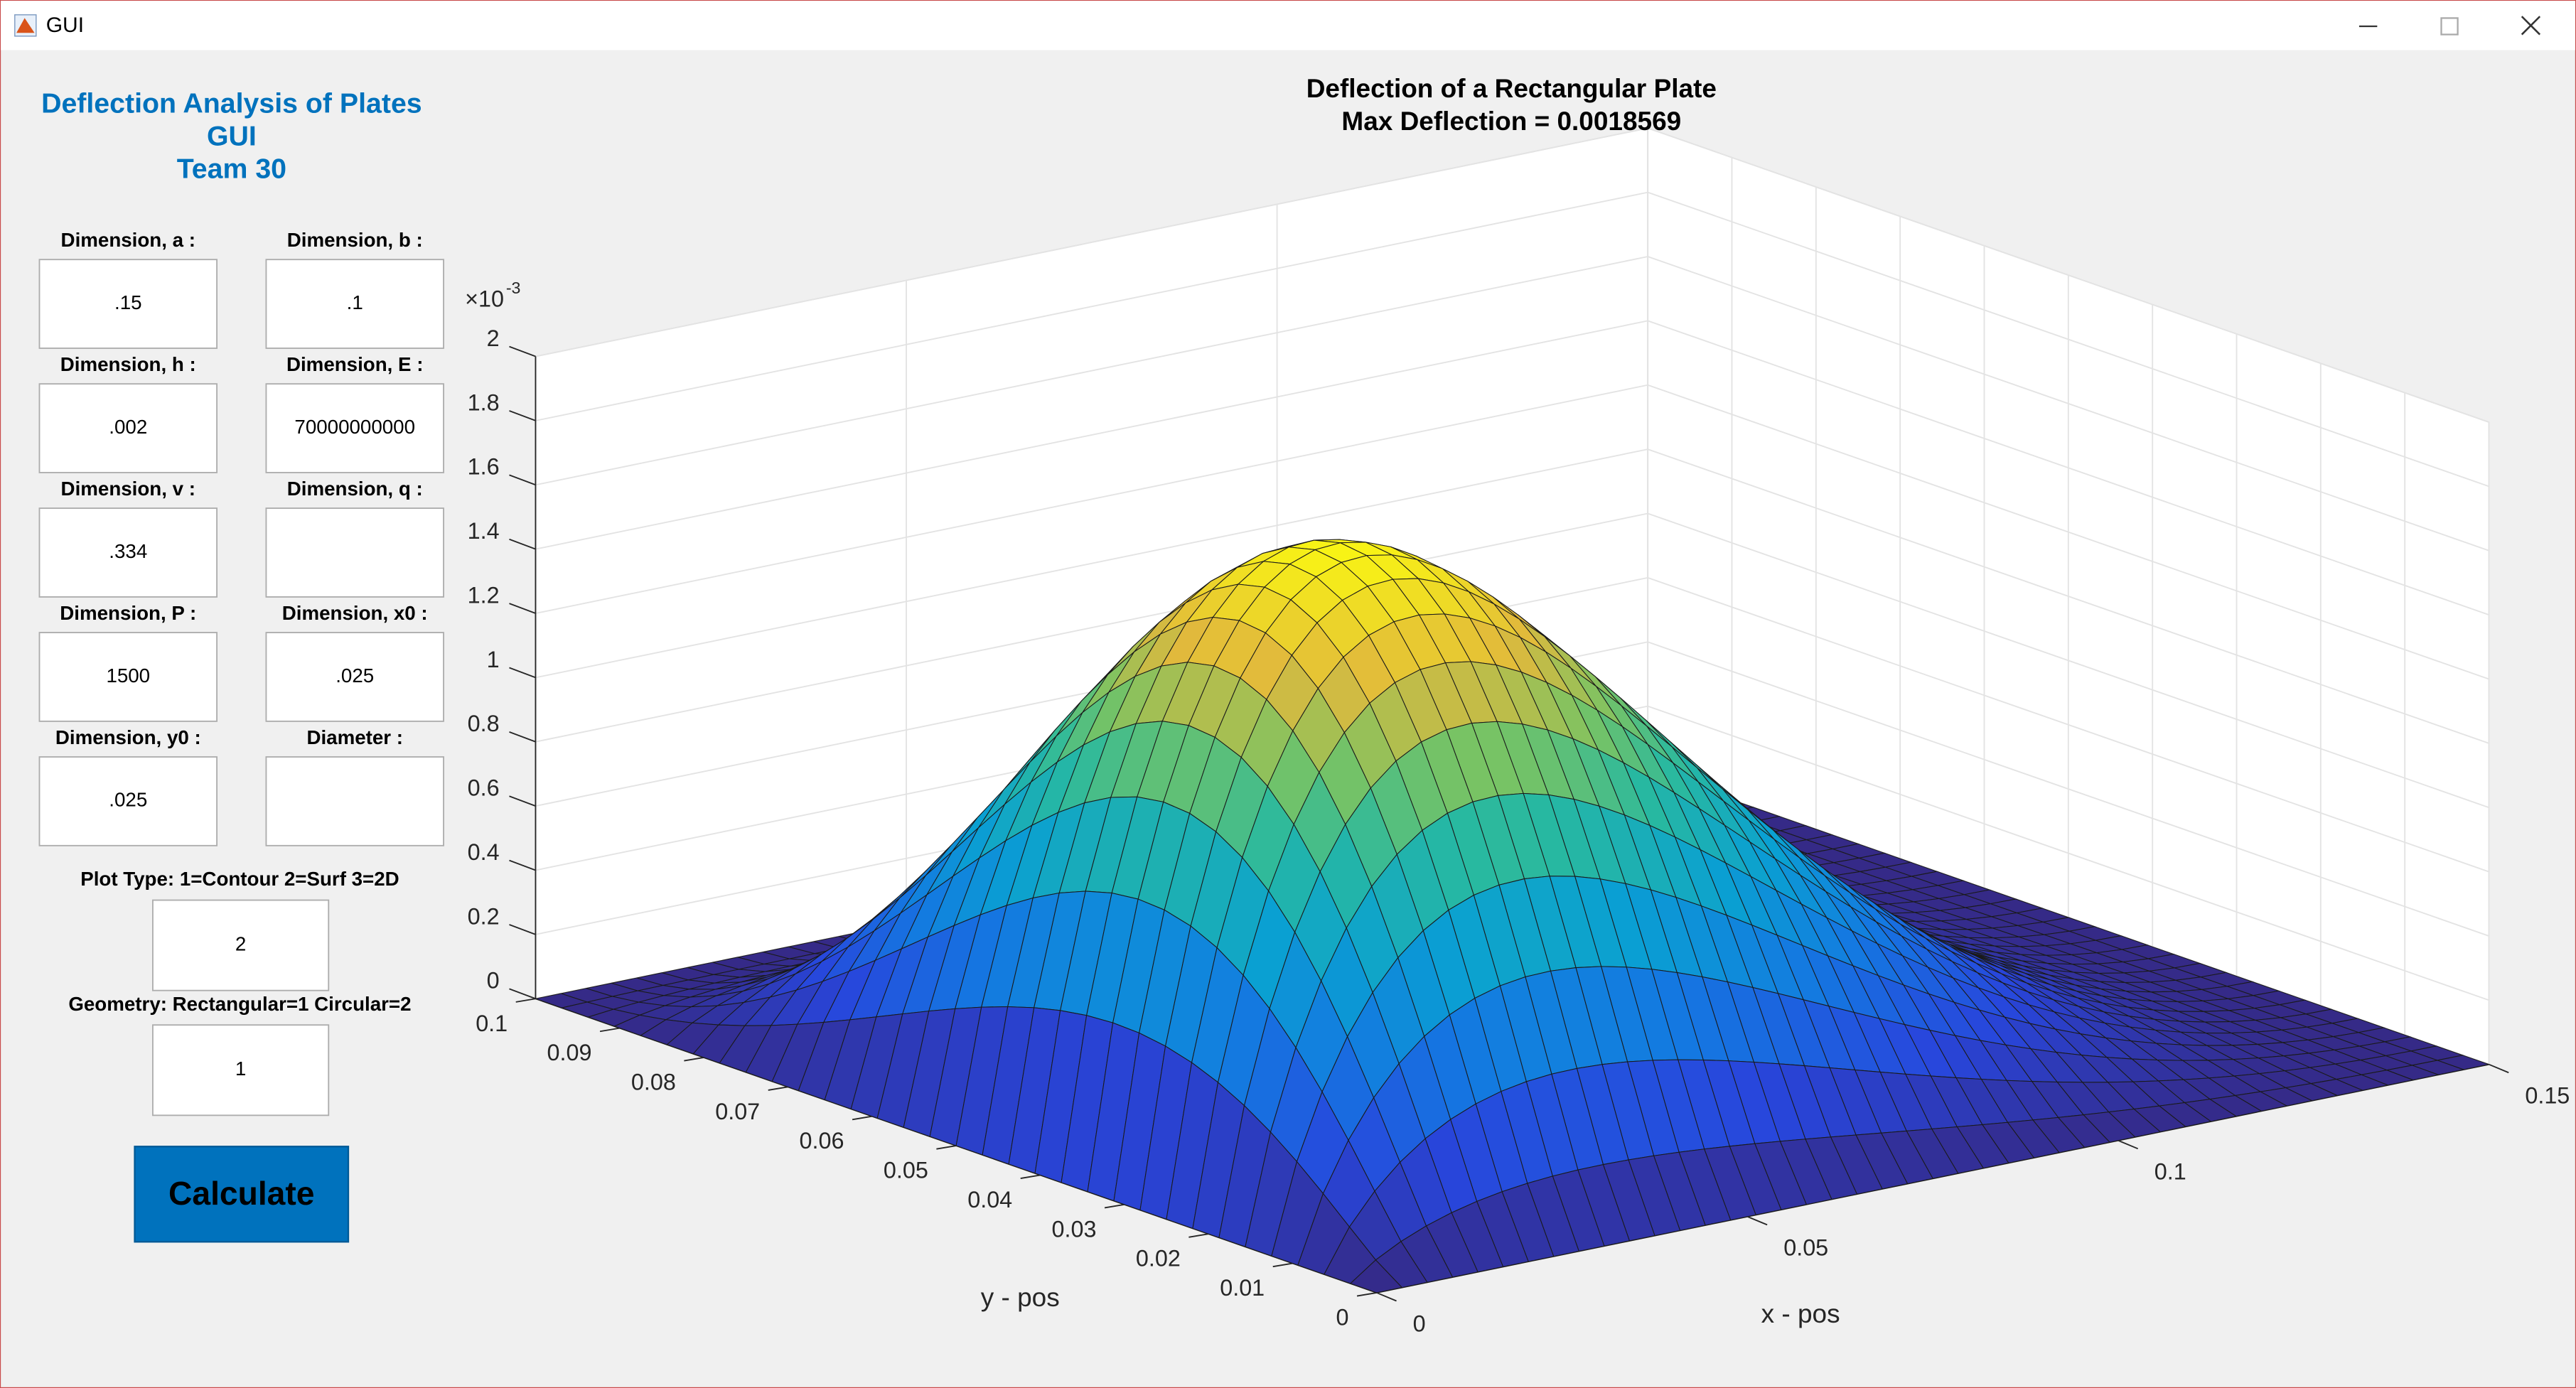 The width and height of the screenshot is (2576, 1388). What do you see at coordinates (231, 103) in the screenshot?
I see `panel-title: Deflection Analysis of Plates` at bounding box center [231, 103].